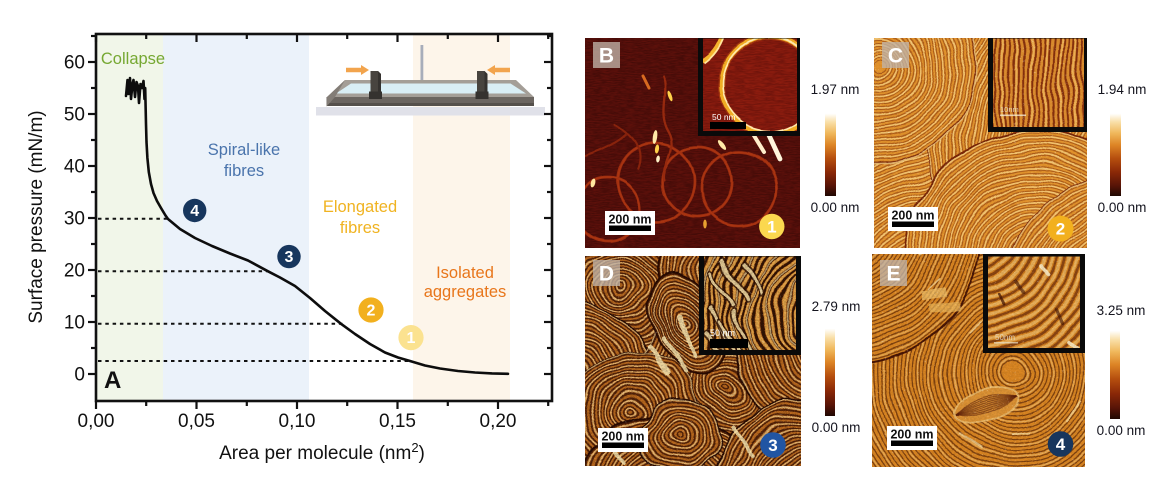 The height and width of the screenshot is (477, 1170). What do you see at coordinates (244, 150) in the screenshot?
I see `svg-text: Spiral-like` at bounding box center [244, 150].